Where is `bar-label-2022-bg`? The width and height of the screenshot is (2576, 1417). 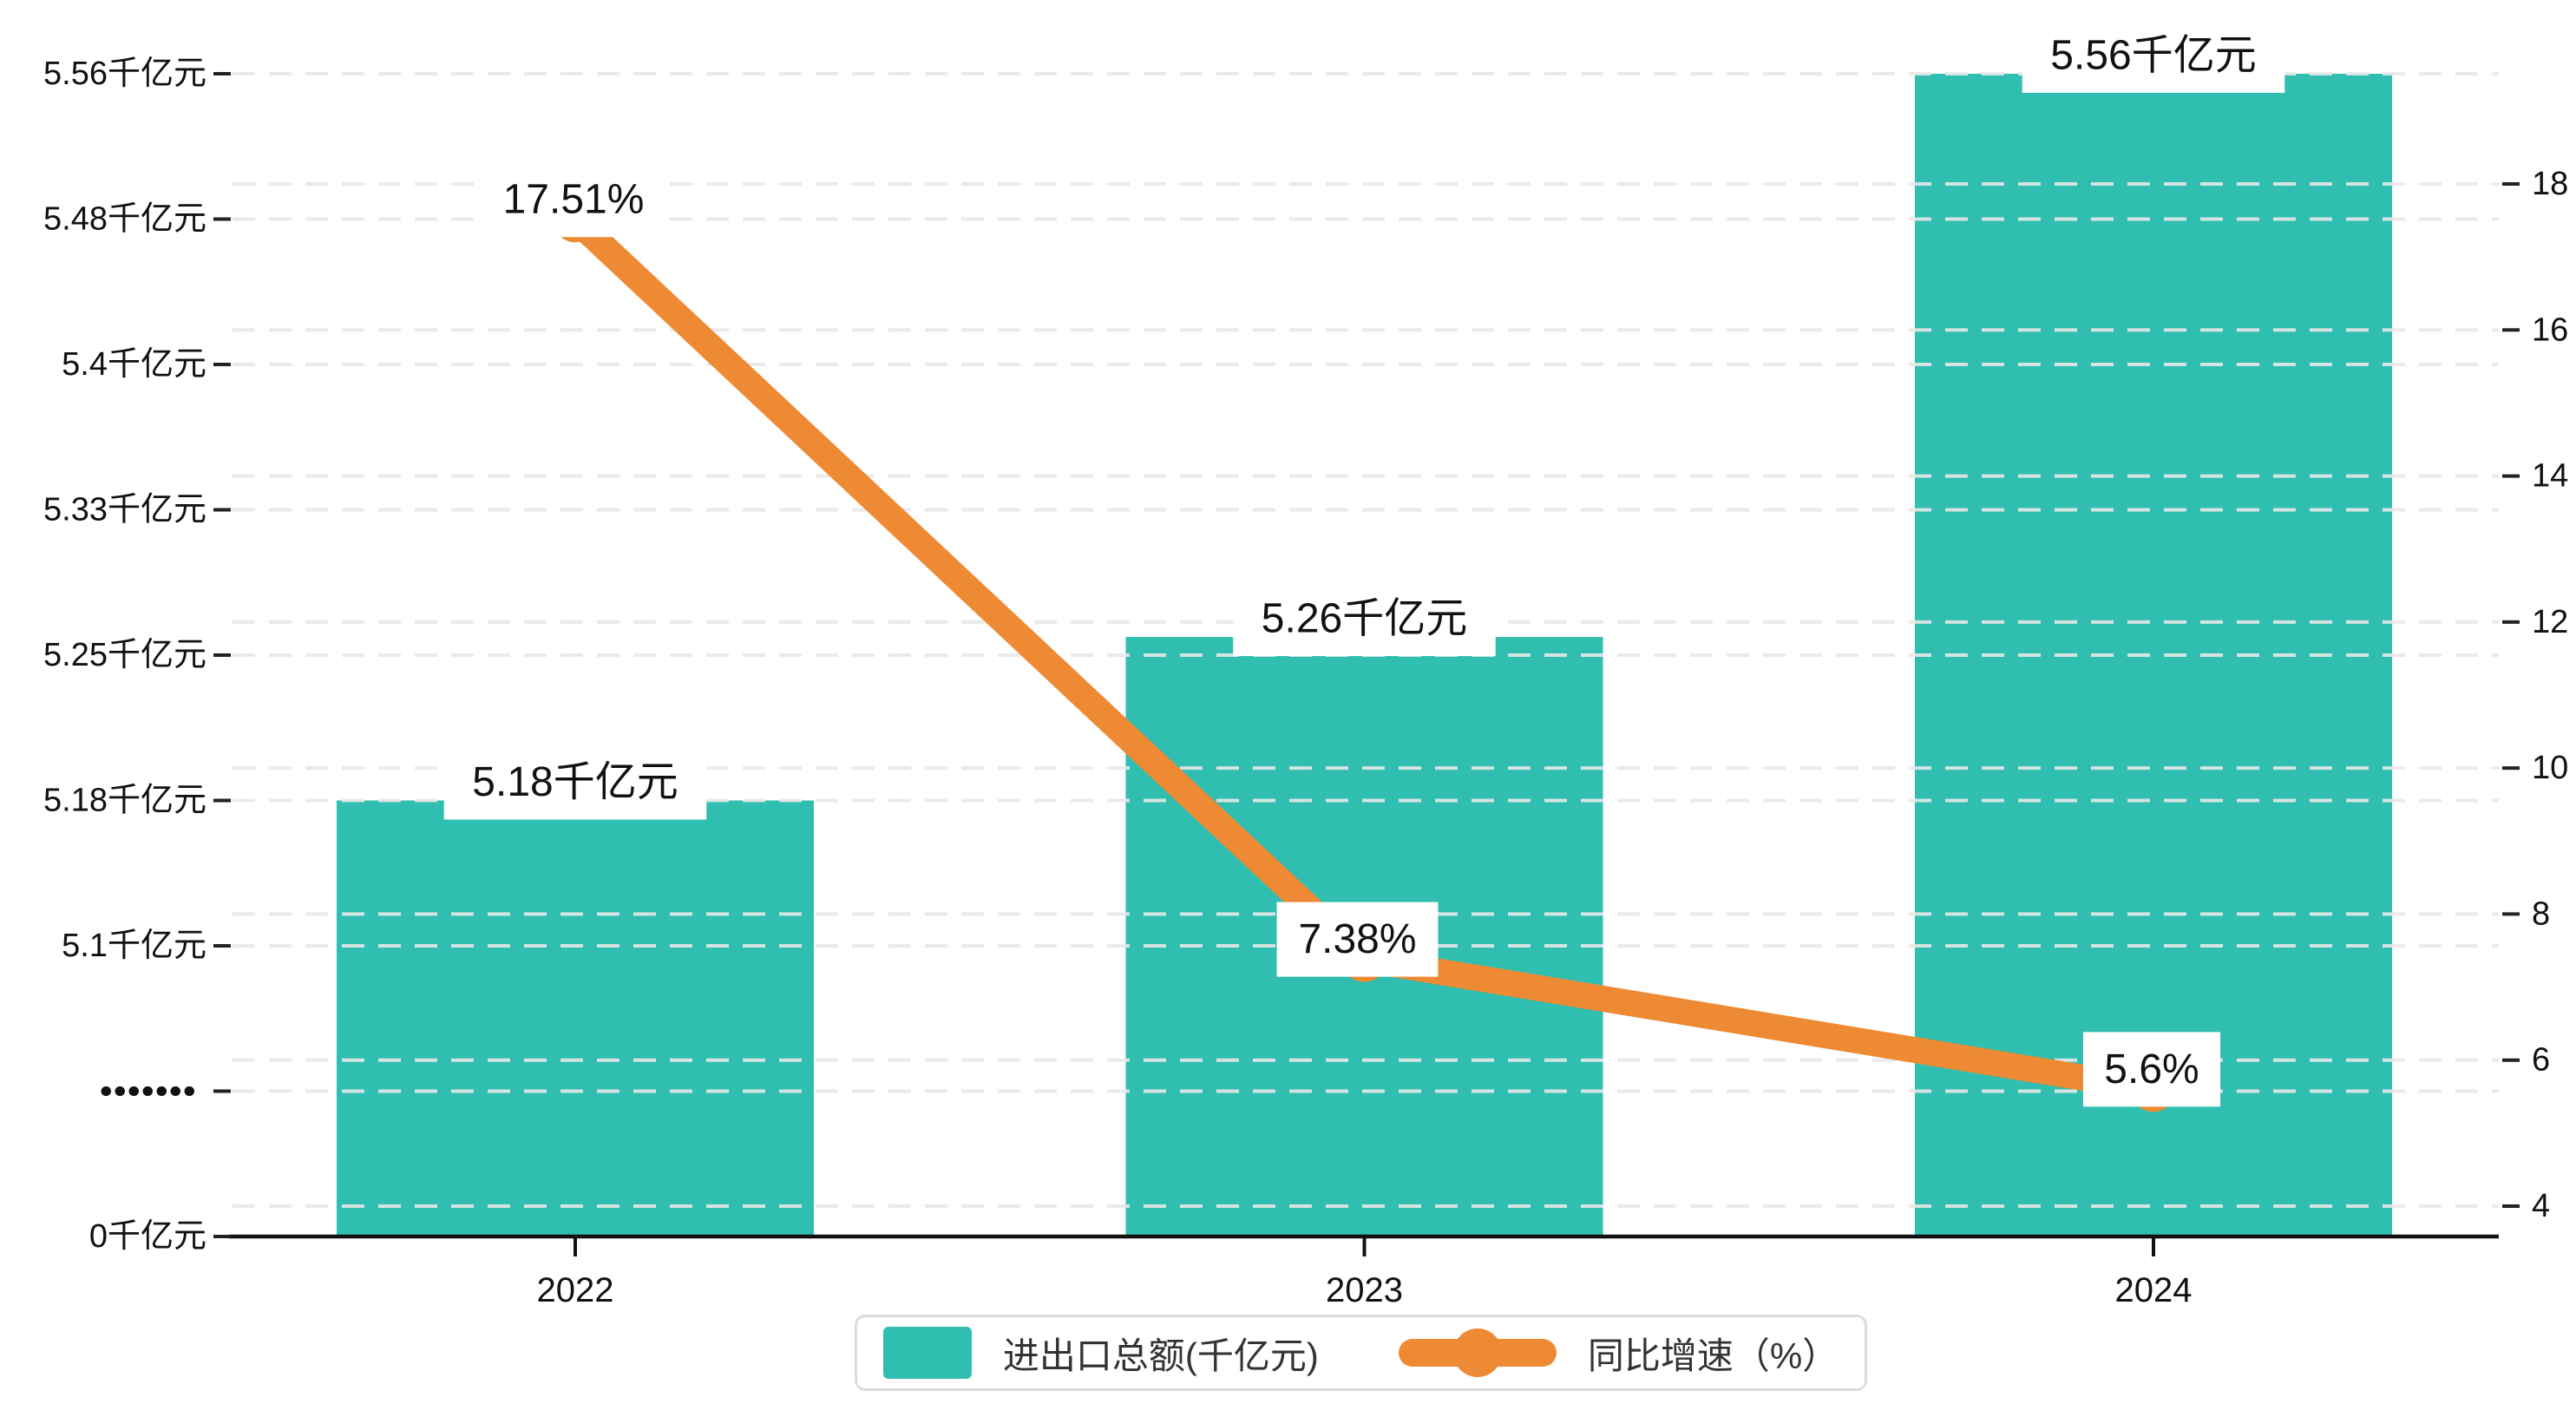
bar-label-2022-bg is located at coordinates (575, 782).